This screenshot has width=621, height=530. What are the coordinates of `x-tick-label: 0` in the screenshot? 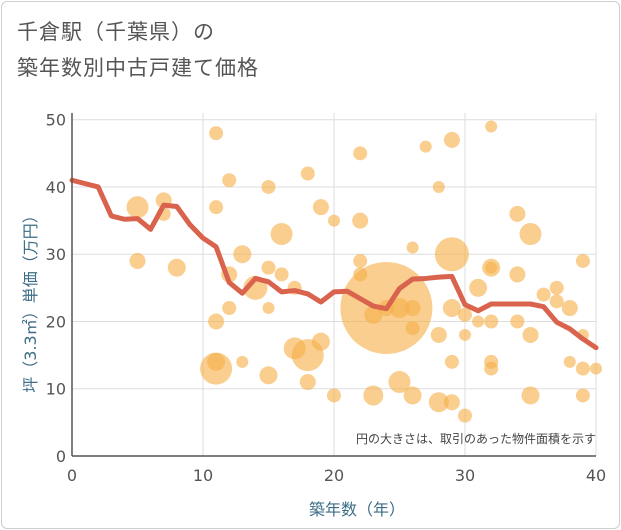 It's located at (72, 475).